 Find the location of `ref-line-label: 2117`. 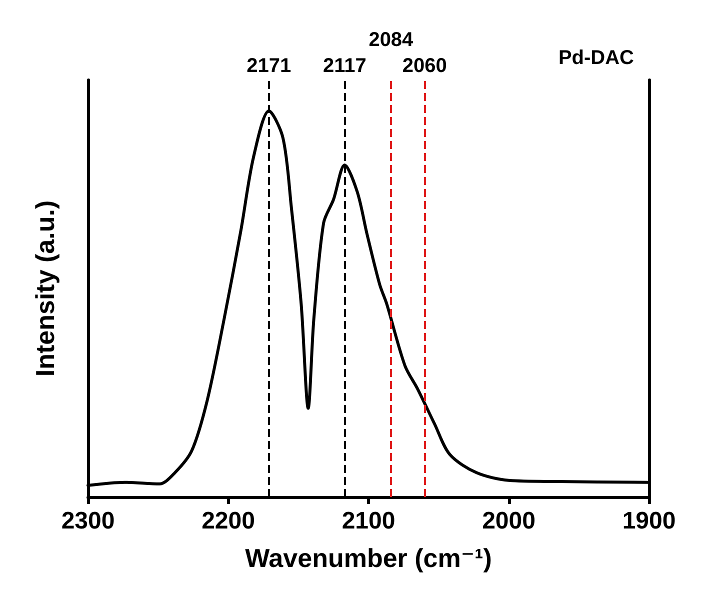

ref-line-label: 2117 is located at coordinates (344, 66).